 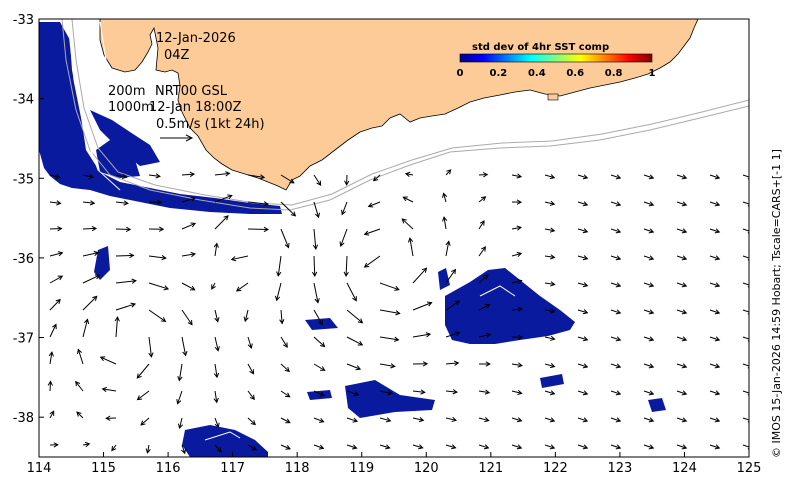 I want to click on colorbar-tick-label: 0, so click(x=460, y=73).